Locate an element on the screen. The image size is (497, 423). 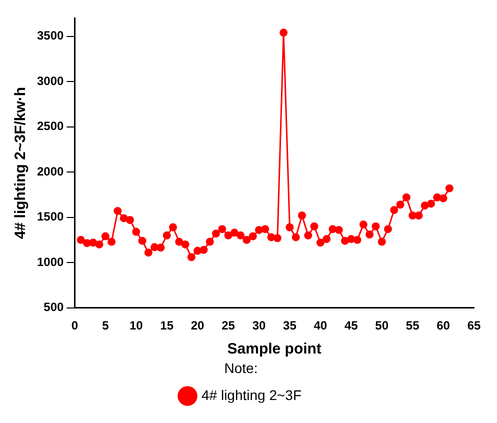
legend-label: 4# lighting 2~3F is located at coordinates (251, 394).